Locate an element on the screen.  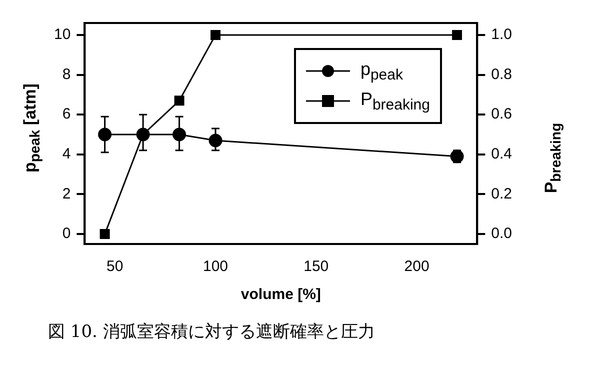
caption: 図 10. 消弧室容積に対する遮断確率と圧力 is located at coordinates (211, 332).